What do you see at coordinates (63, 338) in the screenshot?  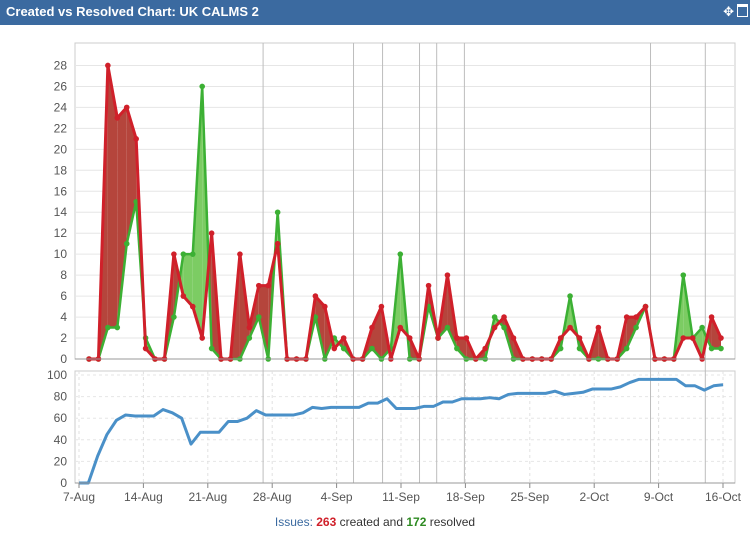 I see `top-y-tick-label: 2` at bounding box center [63, 338].